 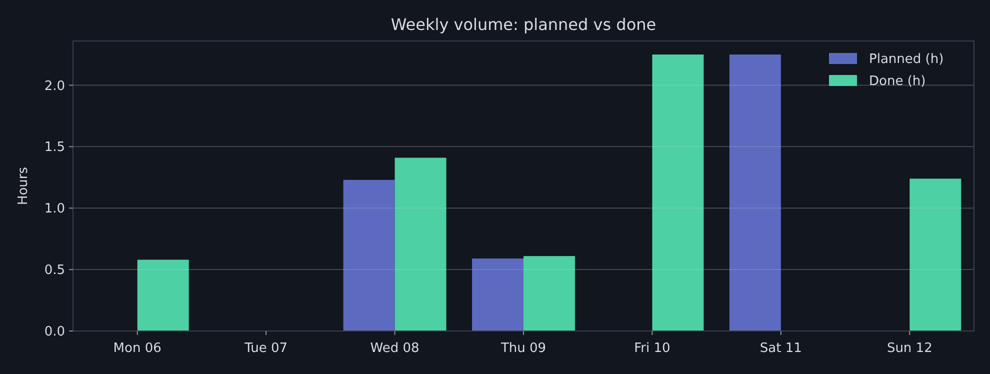 I want to click on x-tick-label: Tue 07, so click(x=266, y=348).